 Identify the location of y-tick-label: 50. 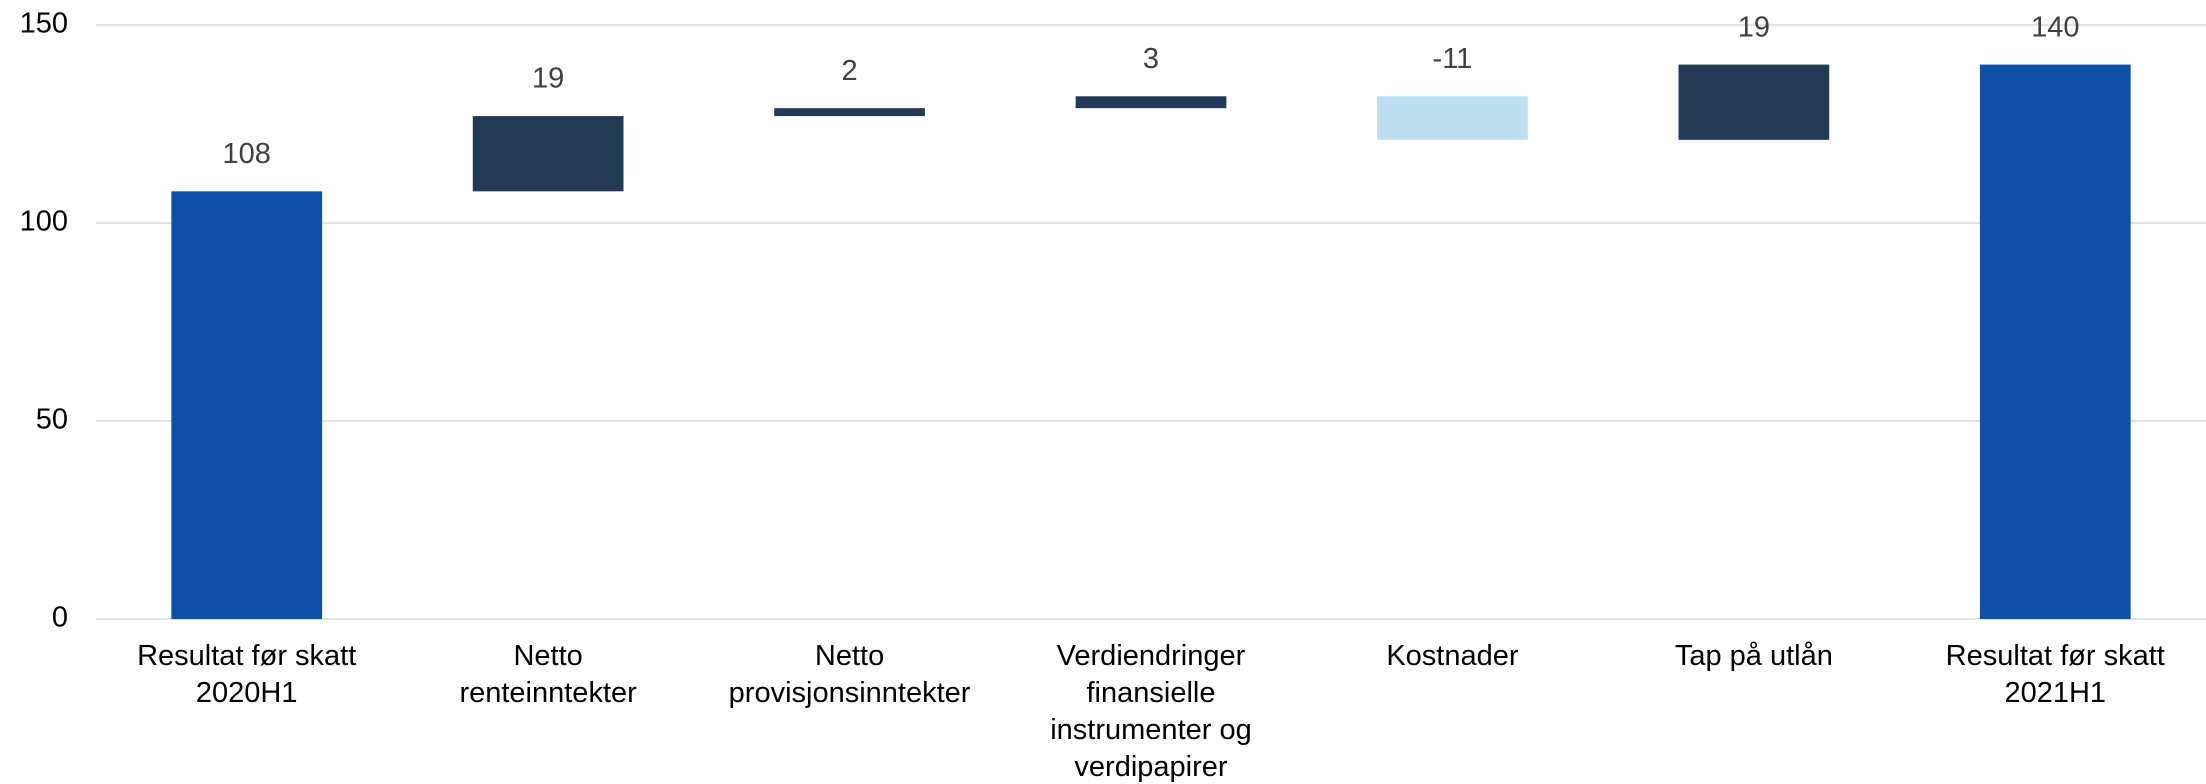
(52, 420).